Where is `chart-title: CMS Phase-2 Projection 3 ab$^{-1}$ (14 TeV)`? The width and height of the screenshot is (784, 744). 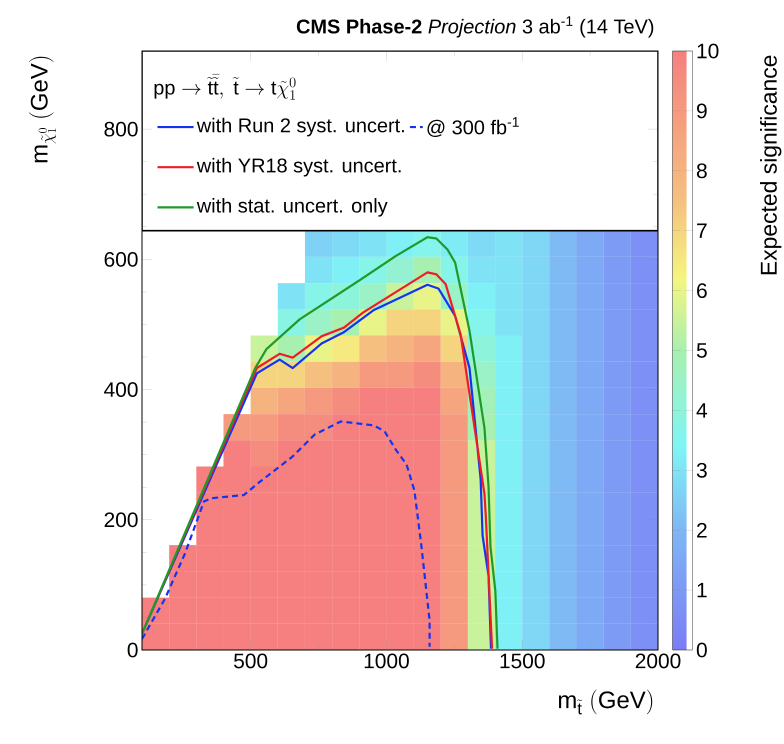
chart-title: CMS Phase-2 Projection 3 ab$^{-1}$ (14 TeV) is located at coordinates (475, 27).